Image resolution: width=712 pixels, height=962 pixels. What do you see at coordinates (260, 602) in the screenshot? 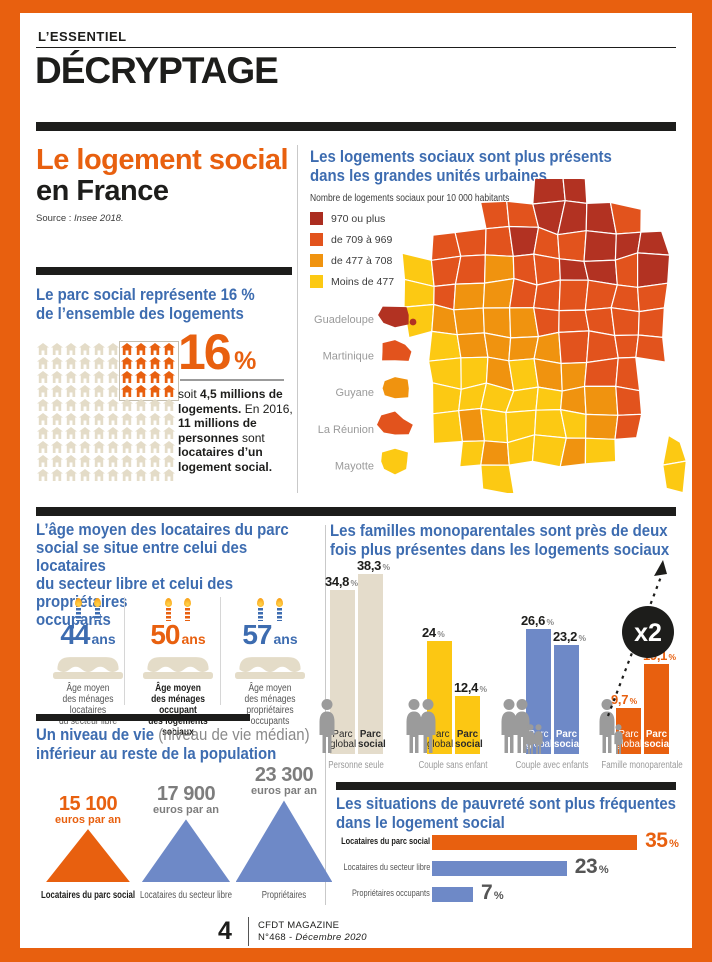
I see `flame-icon` at bounding box center [260, 602].